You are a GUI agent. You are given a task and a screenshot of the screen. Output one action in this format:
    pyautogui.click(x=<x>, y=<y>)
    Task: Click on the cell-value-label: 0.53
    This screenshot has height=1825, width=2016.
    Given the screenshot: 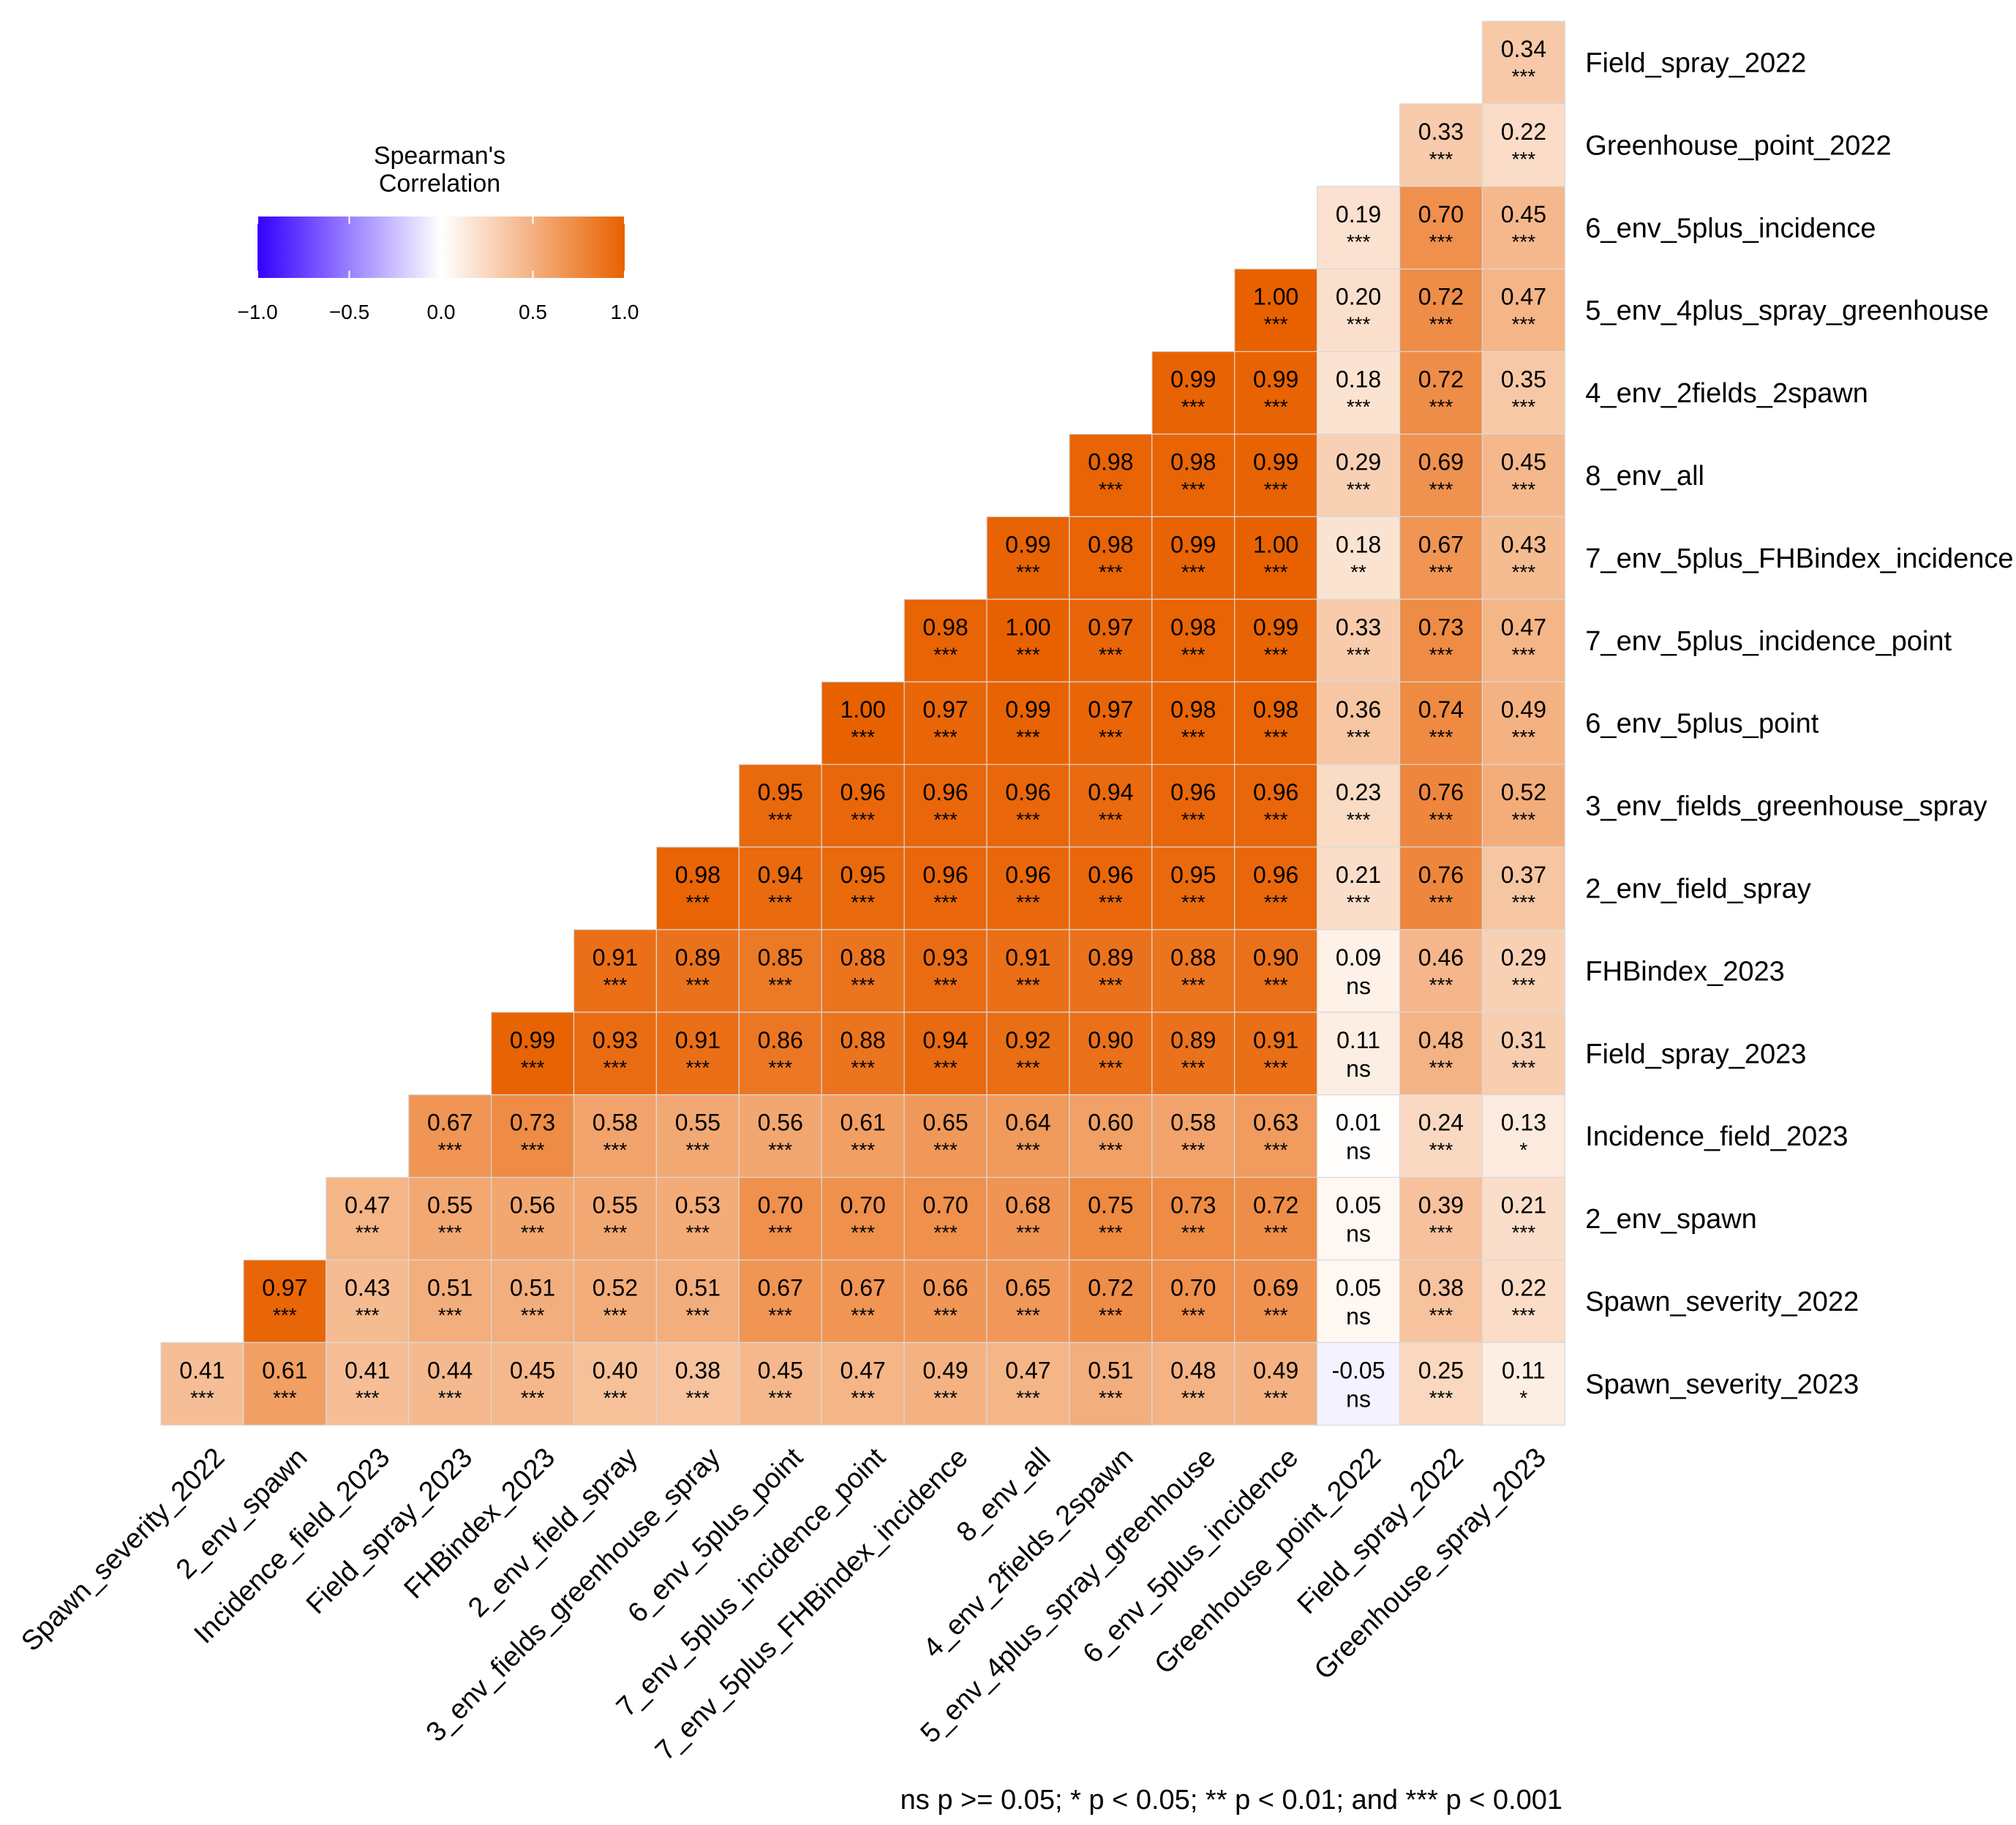 What is the action you would take?
    pyautogui.click(x=698, y=1205)
    